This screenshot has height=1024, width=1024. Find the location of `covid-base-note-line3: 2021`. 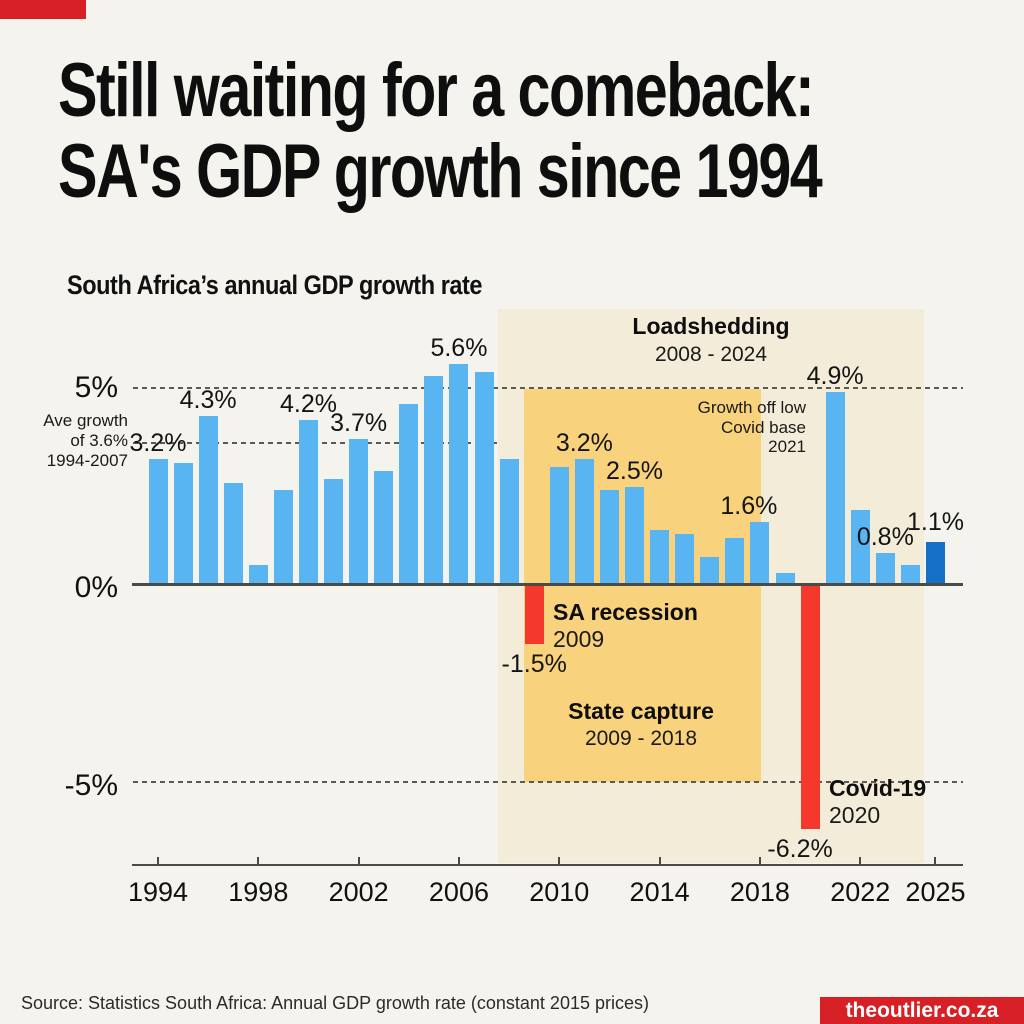

covid-base-note-line3: 2021 is located at coordinates (787, 446).